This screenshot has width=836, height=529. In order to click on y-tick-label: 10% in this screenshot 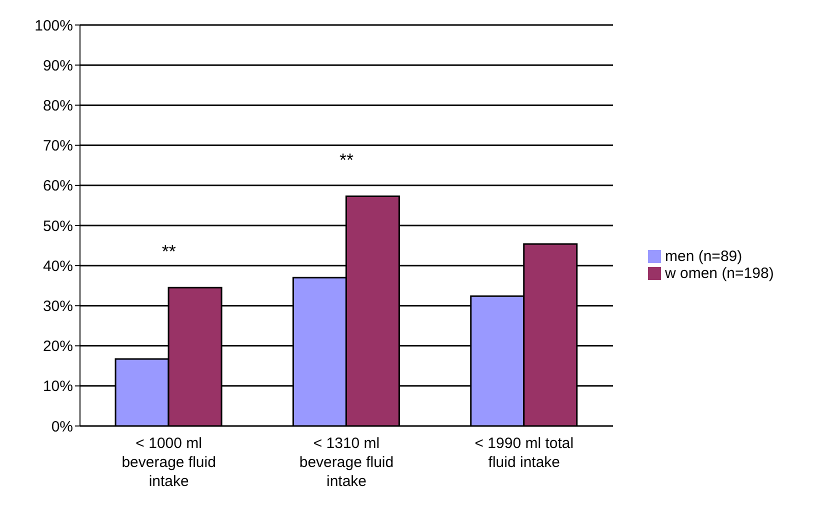, I will do `click(57, 387)`.